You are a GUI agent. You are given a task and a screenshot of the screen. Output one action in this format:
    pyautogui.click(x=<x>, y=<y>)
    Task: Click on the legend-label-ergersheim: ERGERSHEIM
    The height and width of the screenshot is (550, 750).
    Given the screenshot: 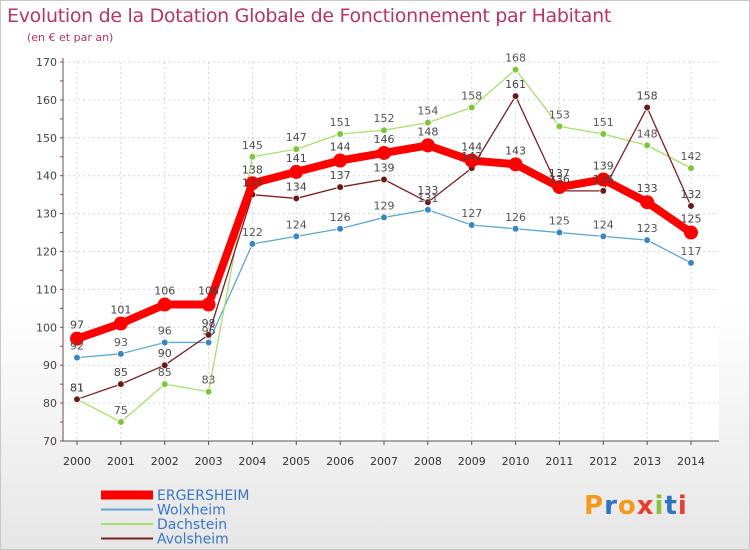 What is the action you would take?
    pyautogui.click(x=203, y=496)
    